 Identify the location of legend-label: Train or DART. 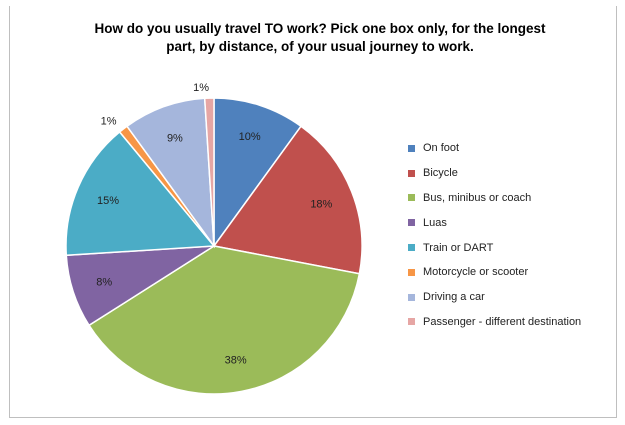
(458, 247).